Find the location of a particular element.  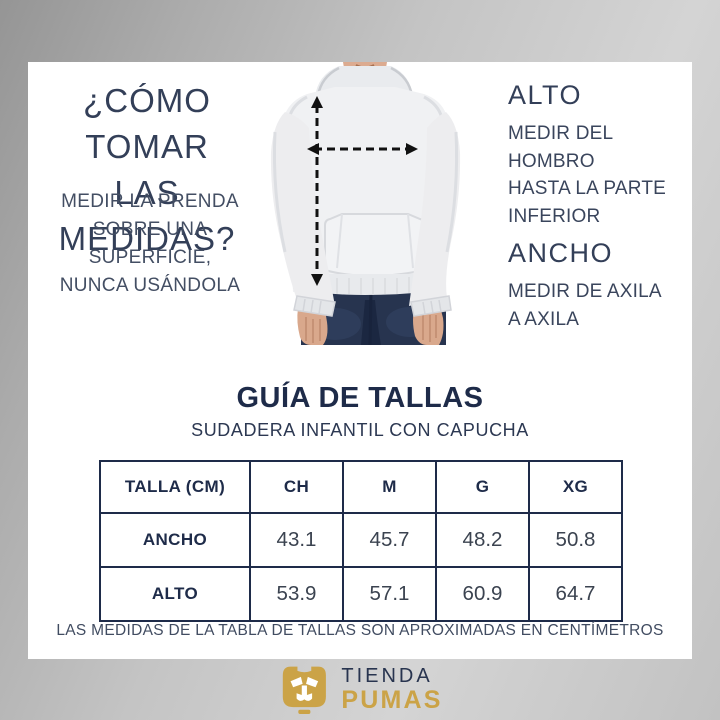

legend-ancho: ANCHO MEDIR DE AXILA A AXILA is located at coordinates (598, 285).